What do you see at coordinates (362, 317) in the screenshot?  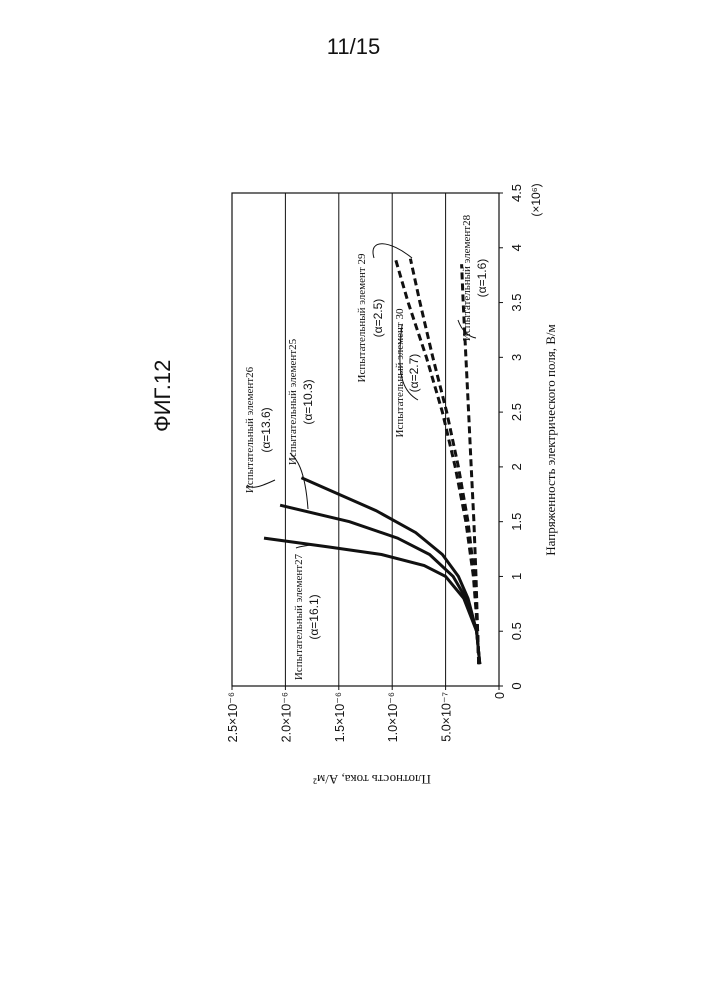 I see `series-label-4: Испытательный элемент 29` at bounding box center [362, 317].